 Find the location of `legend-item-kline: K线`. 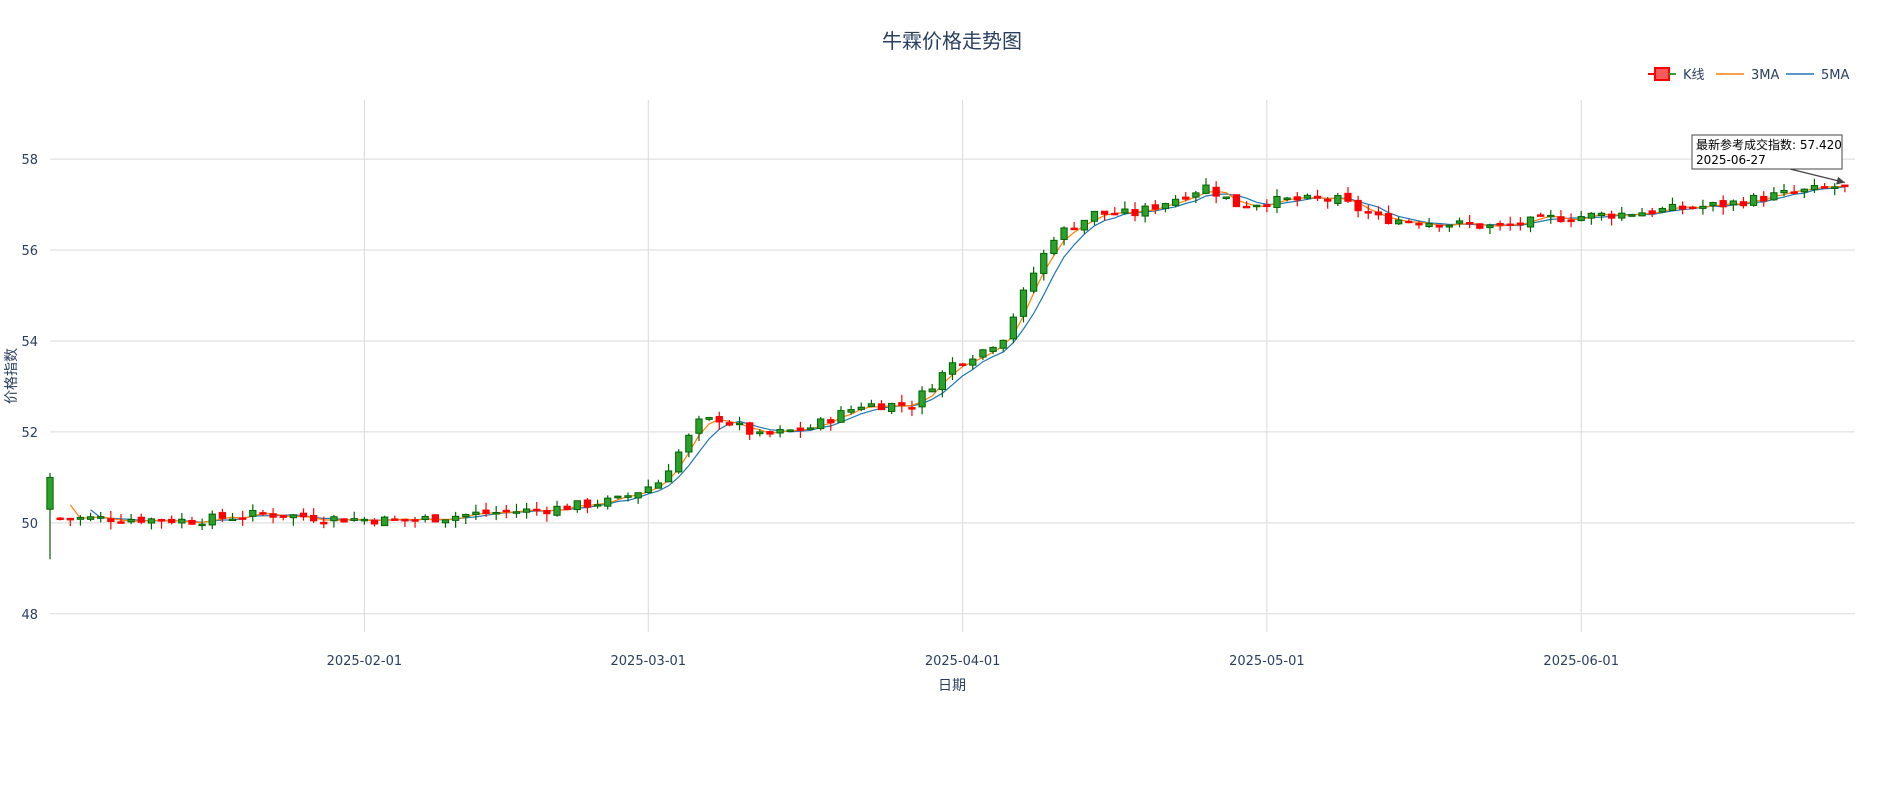

legend-item-kline: K线 is located at coordinates (1676, 75).